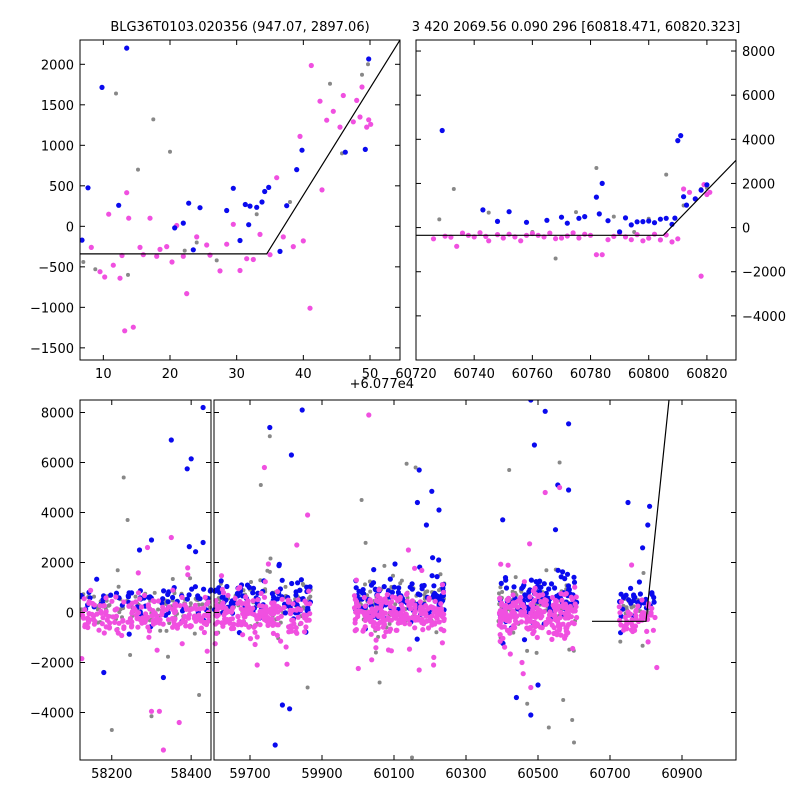 The width and height of the screenshot is (800, 800). I want to click on y-tick-label: 0, so click(70, 614).